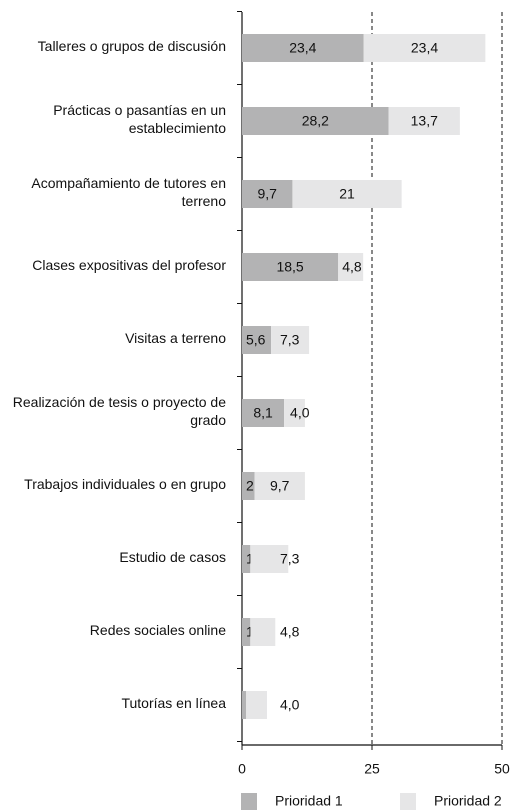 This screenshot has height=810, width=511. Describe the element at coordinates (125, 484) in the screenshot. I see `category-label: Trabajos individuales o en grupo` at that location.